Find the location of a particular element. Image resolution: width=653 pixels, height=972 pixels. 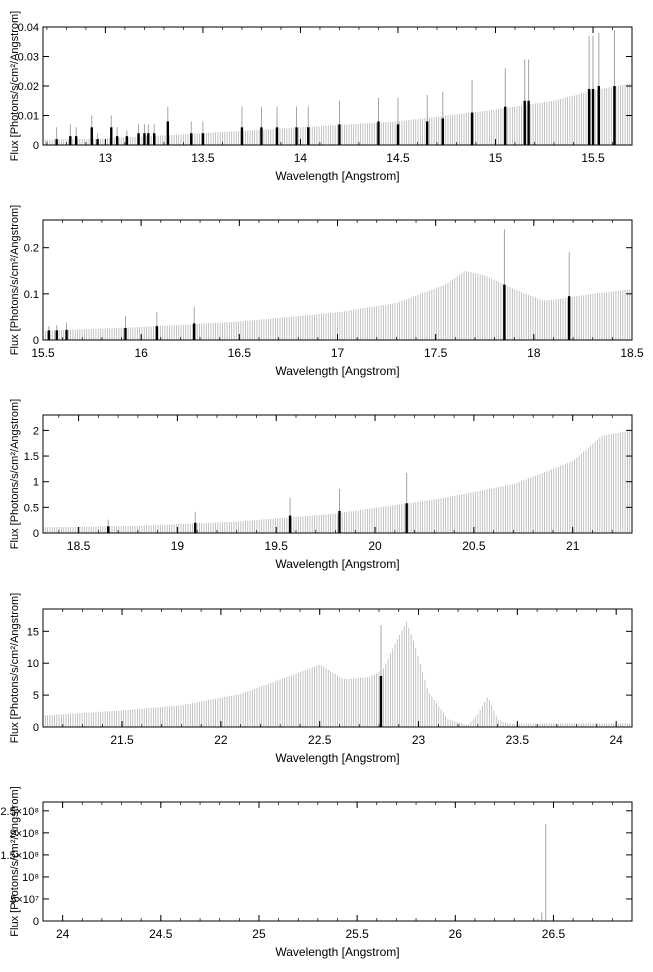

x-tick-label: 22.5 is located at coordinates (320, 740).